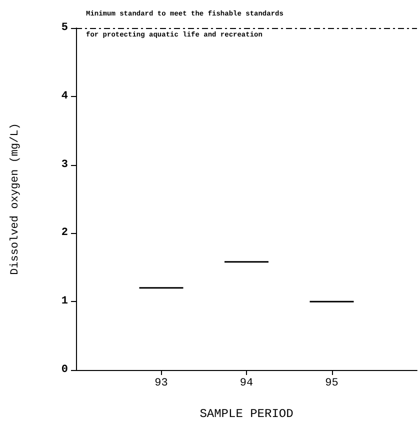 This screenshot has width=420, height=425. What do you see at coordinates (247, 384) in the screenshot?
I see `x-tick-label: 94` at bounding box center [247, 384].